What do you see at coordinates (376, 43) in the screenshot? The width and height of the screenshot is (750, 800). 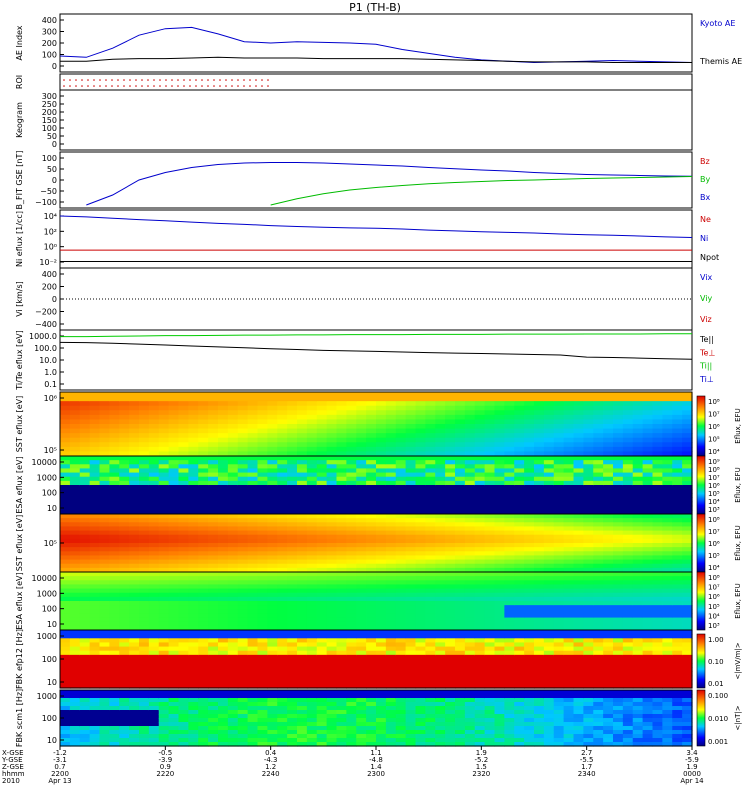 I see `panel-frame` at bounding box center [376, 43].